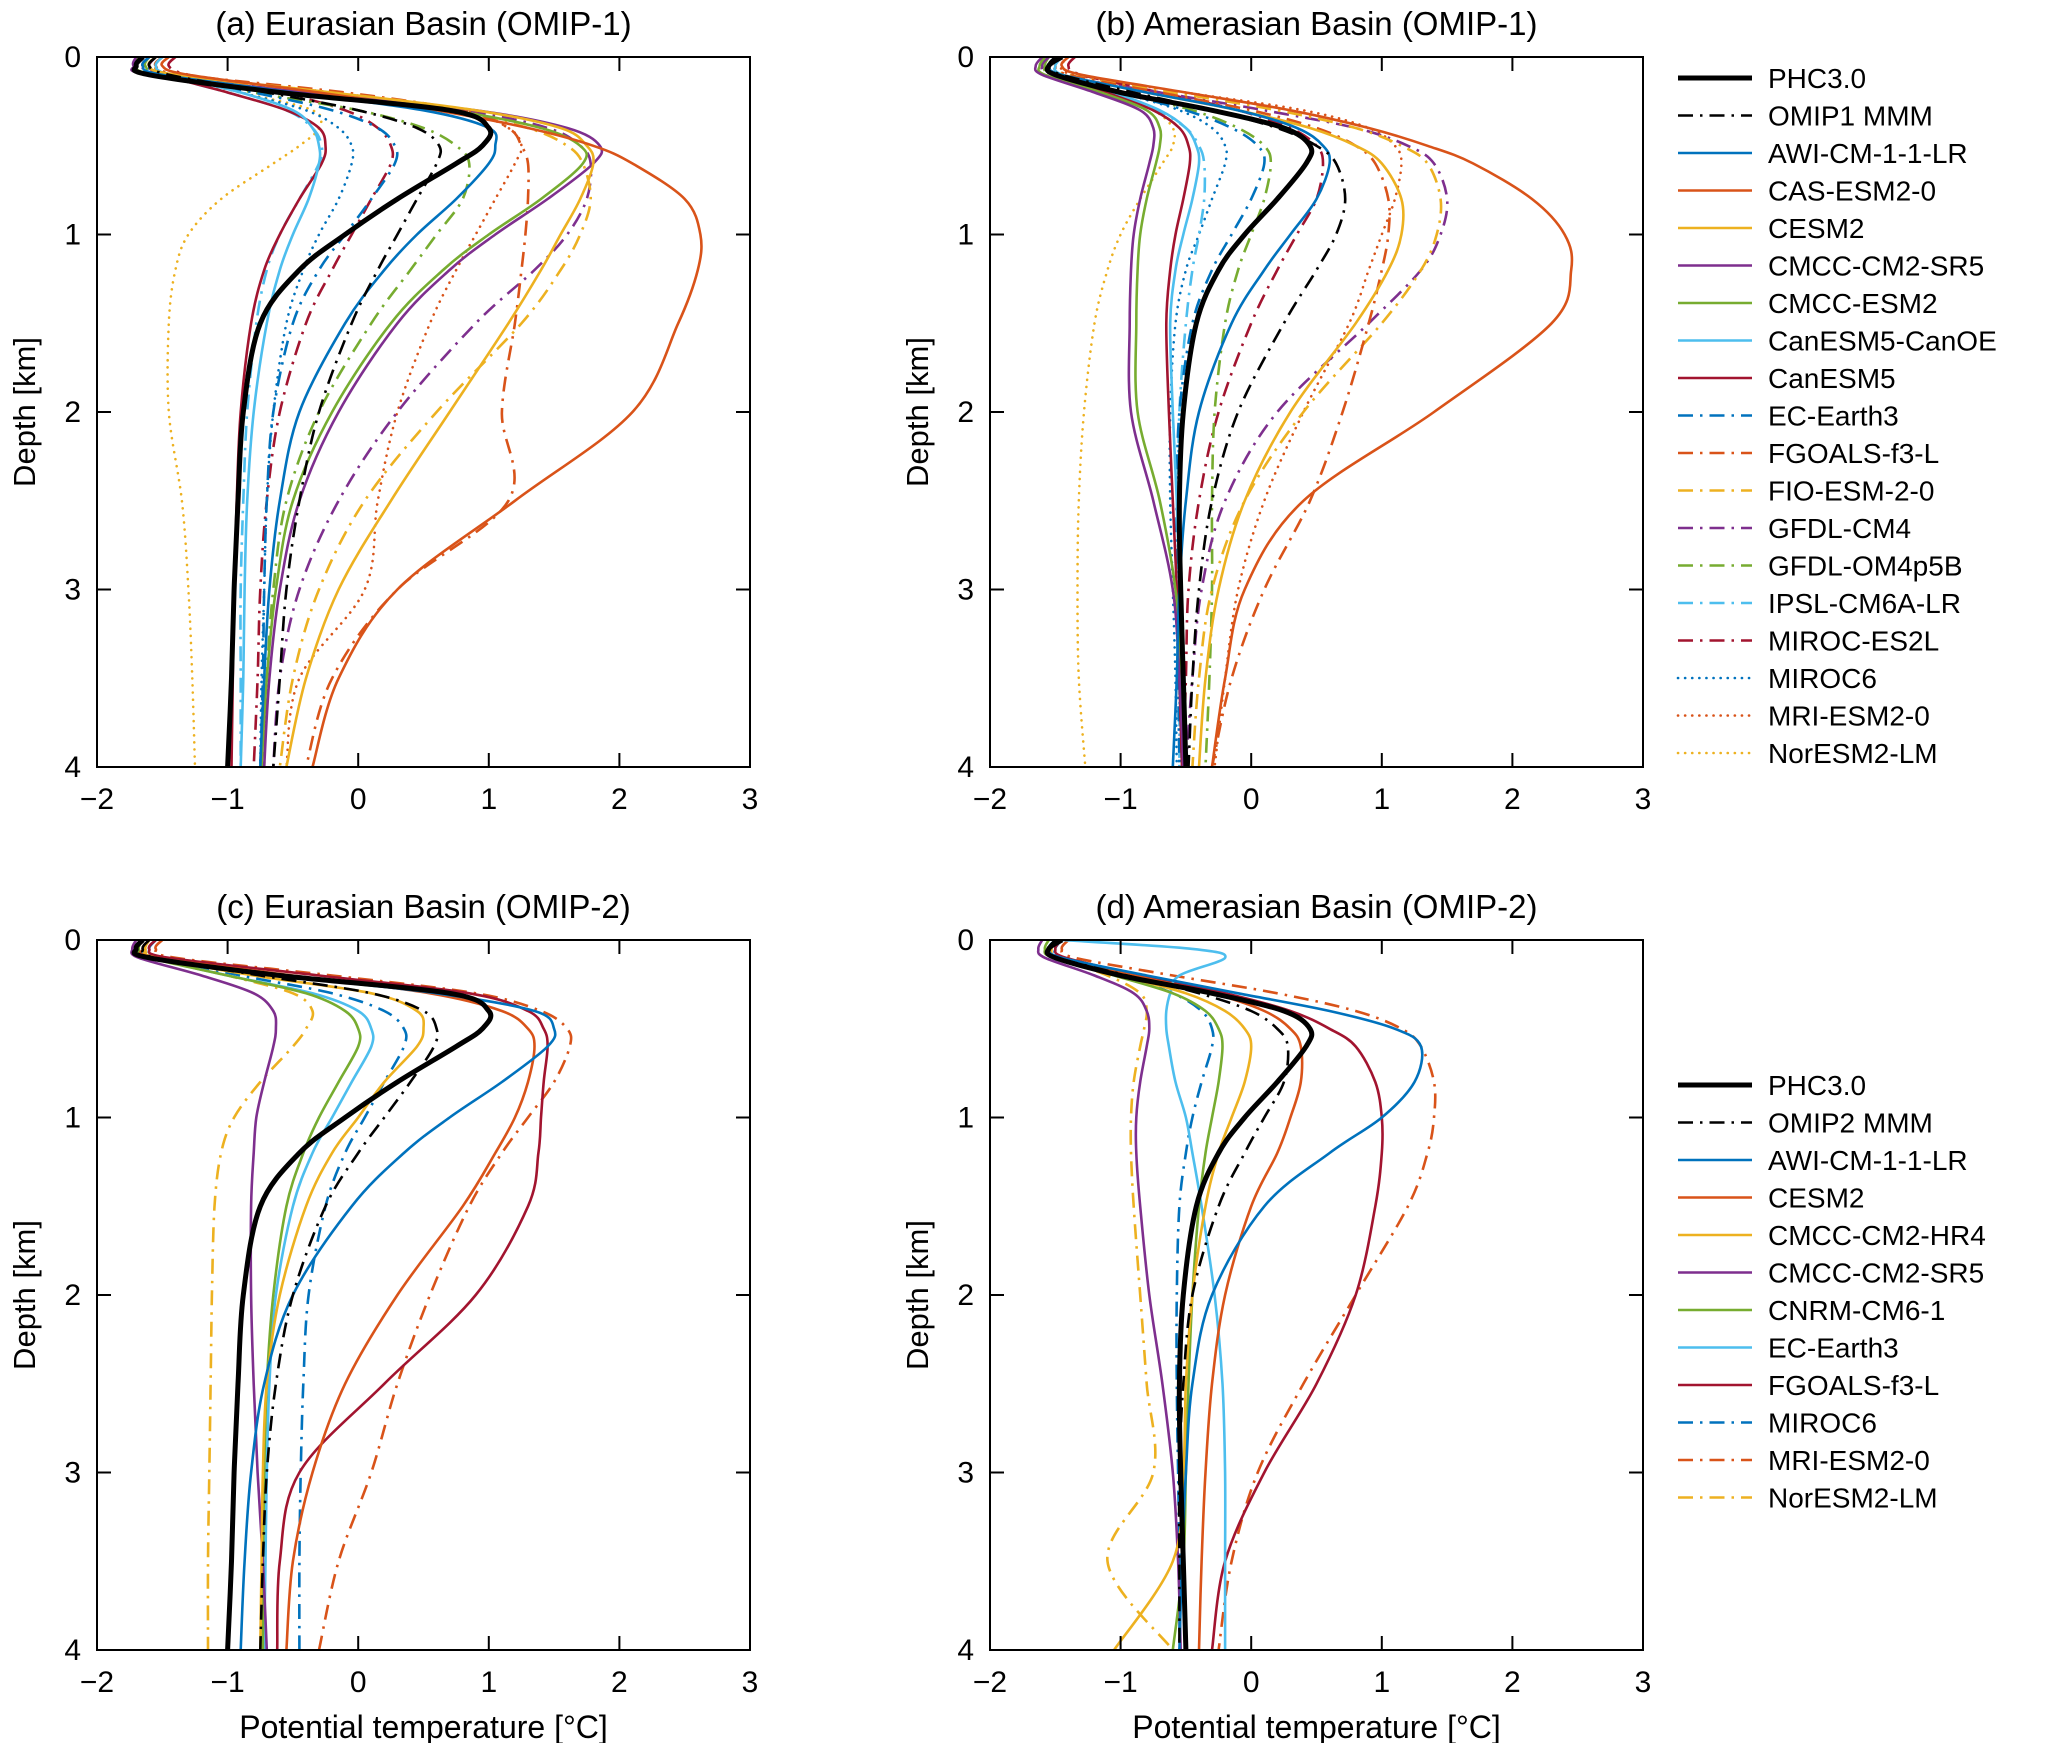  Describe the element at coordinates (1868, 1160) in the screenshot. I see `legend-label: AWI-CM-1-1-LR` at that location.